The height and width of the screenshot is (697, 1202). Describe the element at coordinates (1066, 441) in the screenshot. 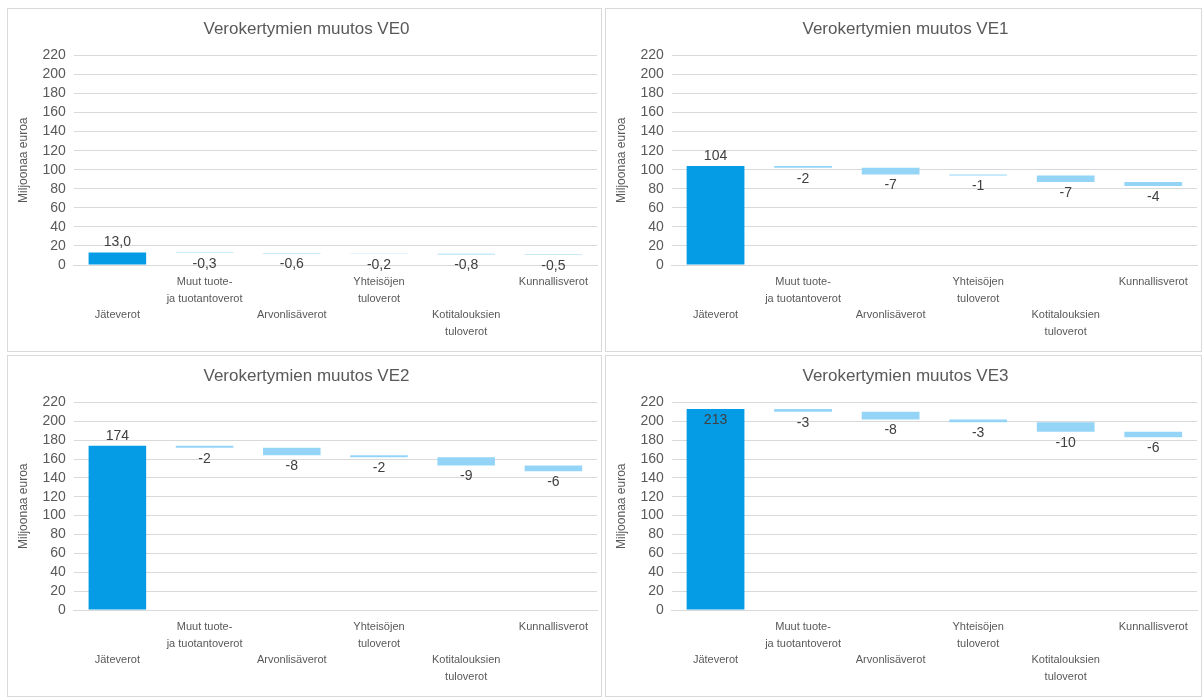

I see `data-label: -10` at that location.